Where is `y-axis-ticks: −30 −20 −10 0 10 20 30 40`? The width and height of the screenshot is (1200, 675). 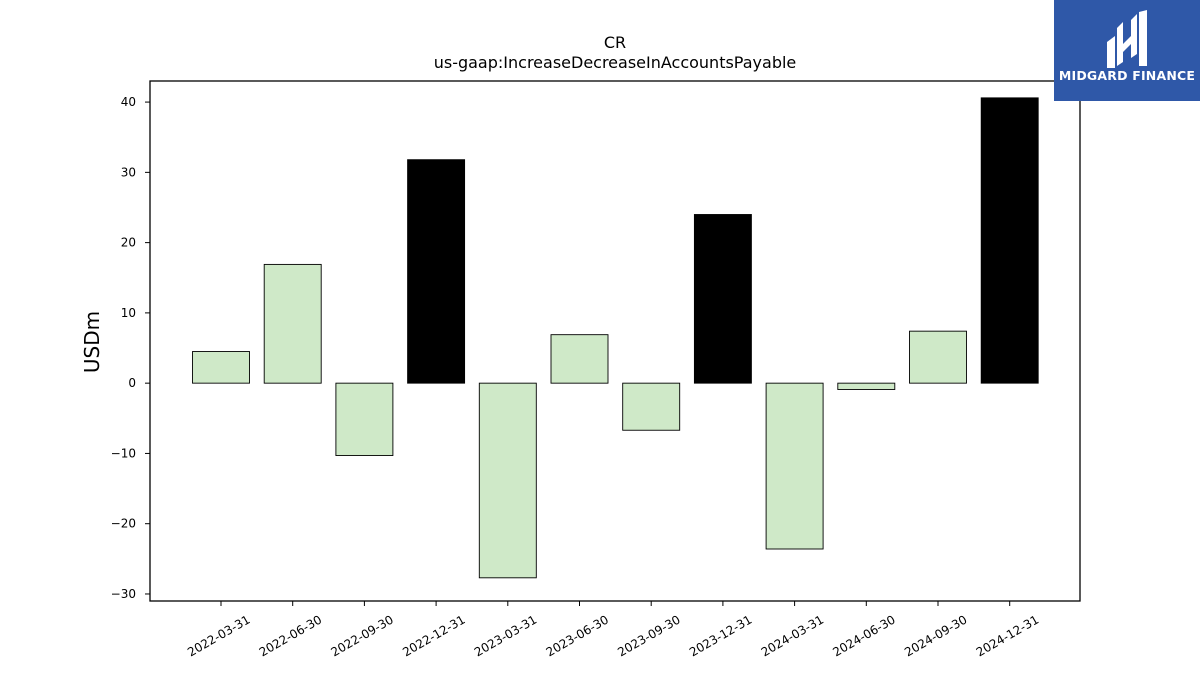 y-axis-ticks: −30 −20 −10 0 10 20 30 40 is located at coordinates (130, 348).